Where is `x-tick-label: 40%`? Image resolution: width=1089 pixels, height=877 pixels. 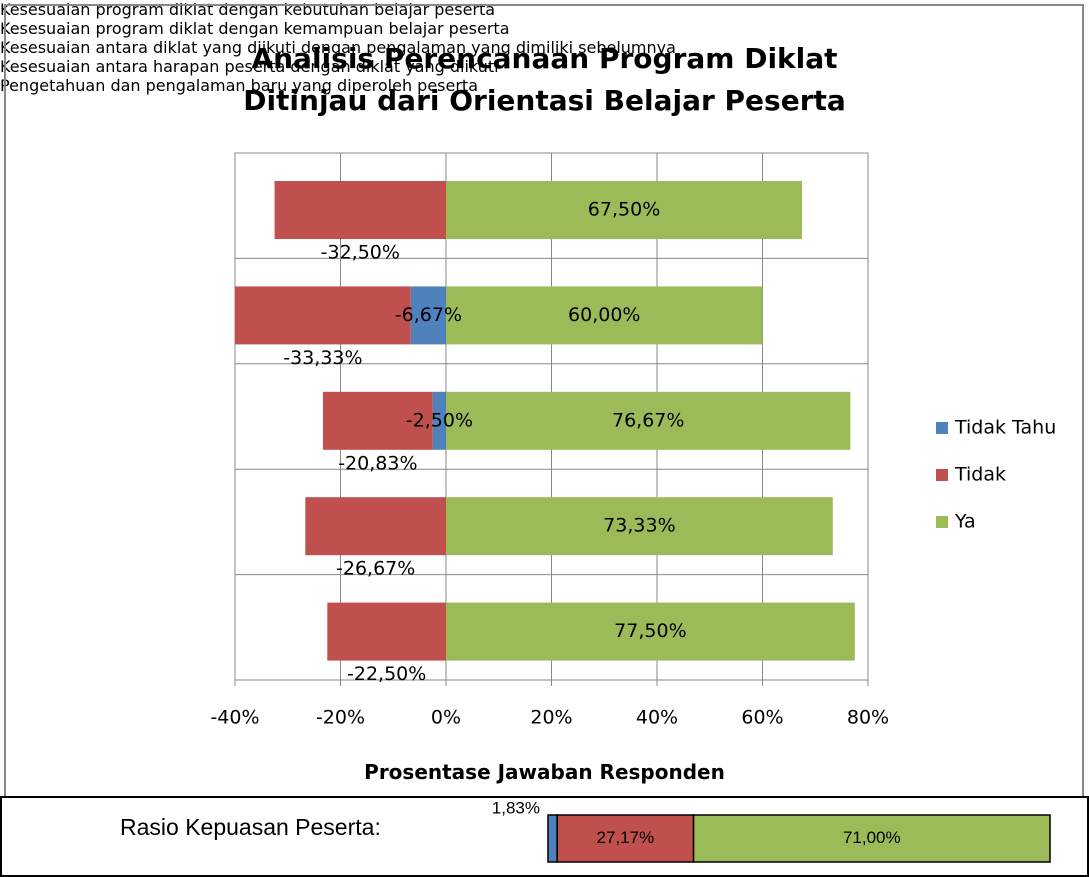 x-tick-label: 40% is located at coordinates (657, 718).